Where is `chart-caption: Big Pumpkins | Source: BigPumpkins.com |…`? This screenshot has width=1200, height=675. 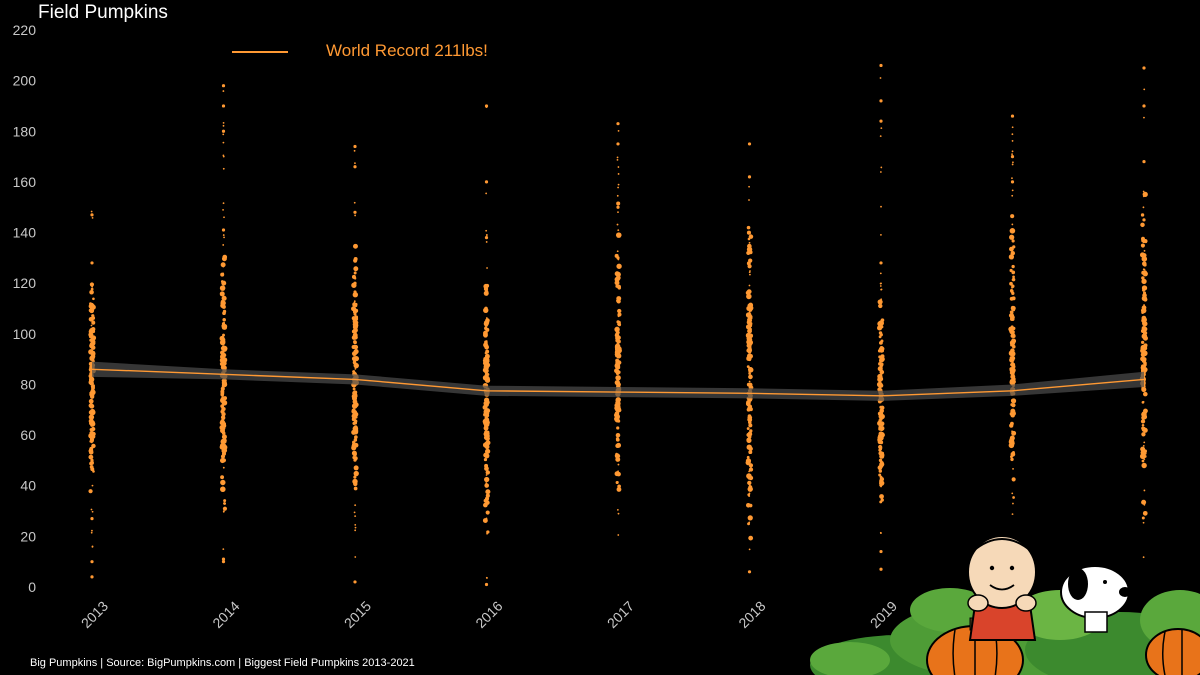 chart-caption: Big Pumpkins | Source: BigPumpkins.com |… is located at coordinates (222, 663).